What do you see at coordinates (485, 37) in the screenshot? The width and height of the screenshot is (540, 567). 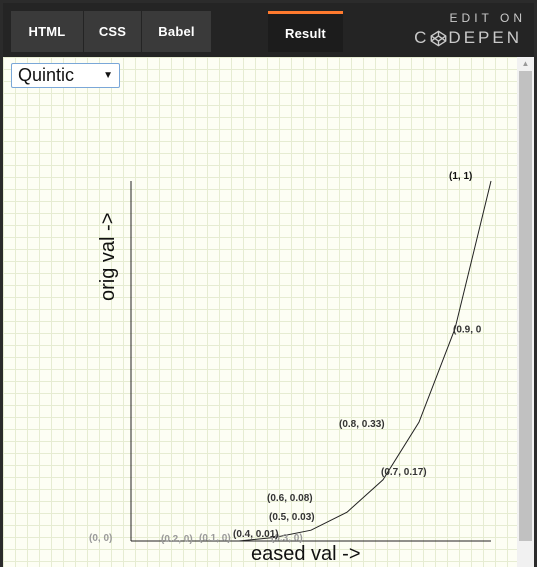 I see `codepen-suffix: DEPEN` at bounding box center [485, 37].